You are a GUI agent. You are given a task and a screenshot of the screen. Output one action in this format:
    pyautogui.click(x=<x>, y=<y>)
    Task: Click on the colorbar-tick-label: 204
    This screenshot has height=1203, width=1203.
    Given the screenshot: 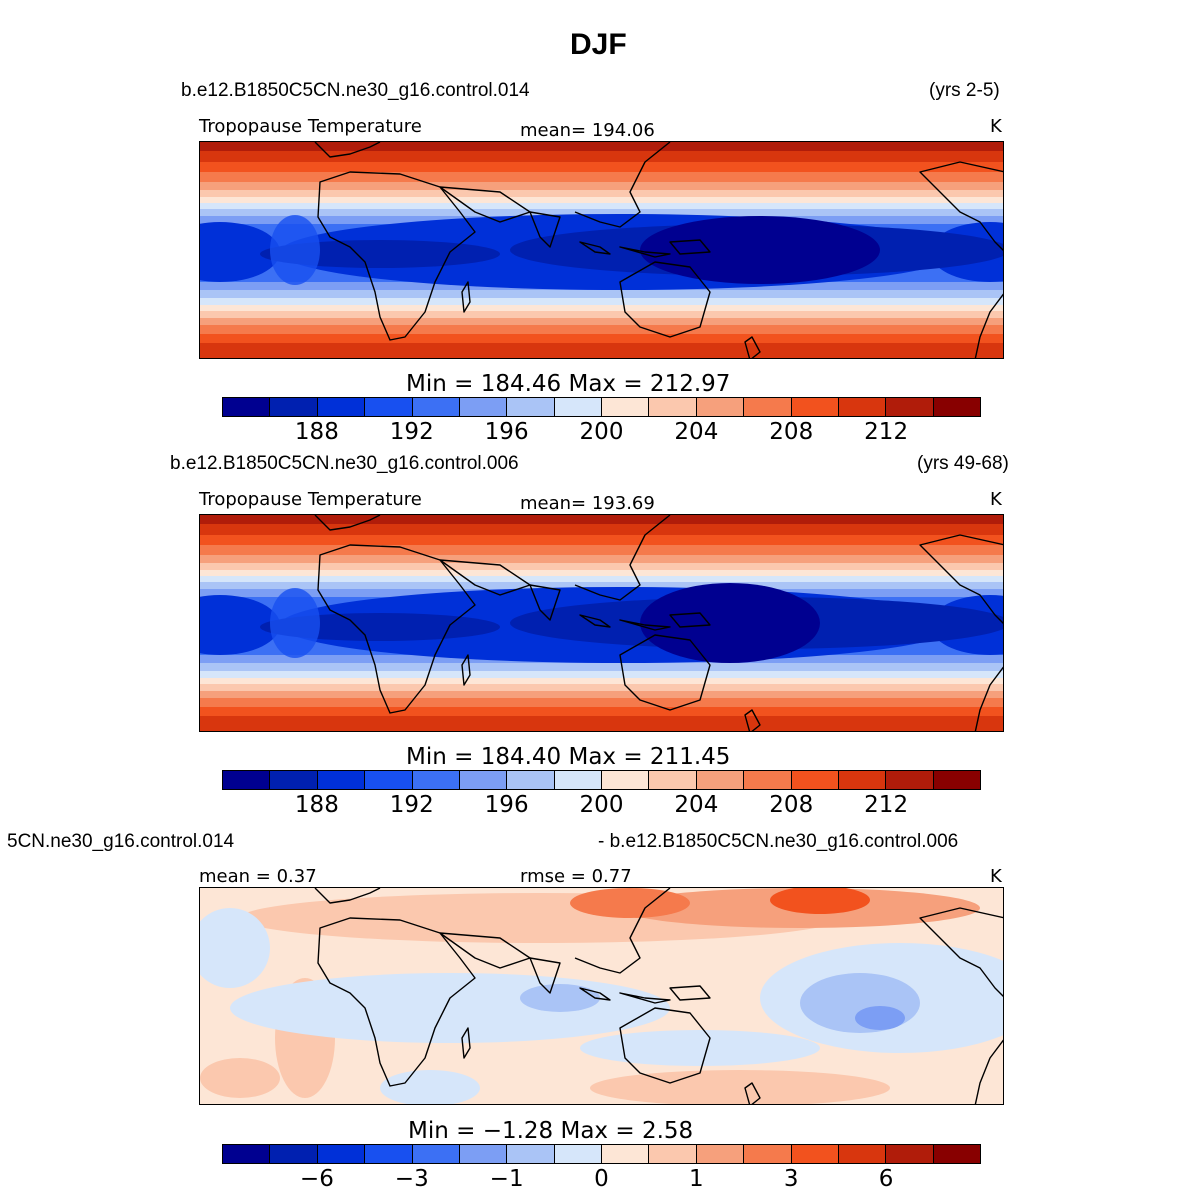 What is the action you would take?
    pyautogui.click(x=696, y=432)
    